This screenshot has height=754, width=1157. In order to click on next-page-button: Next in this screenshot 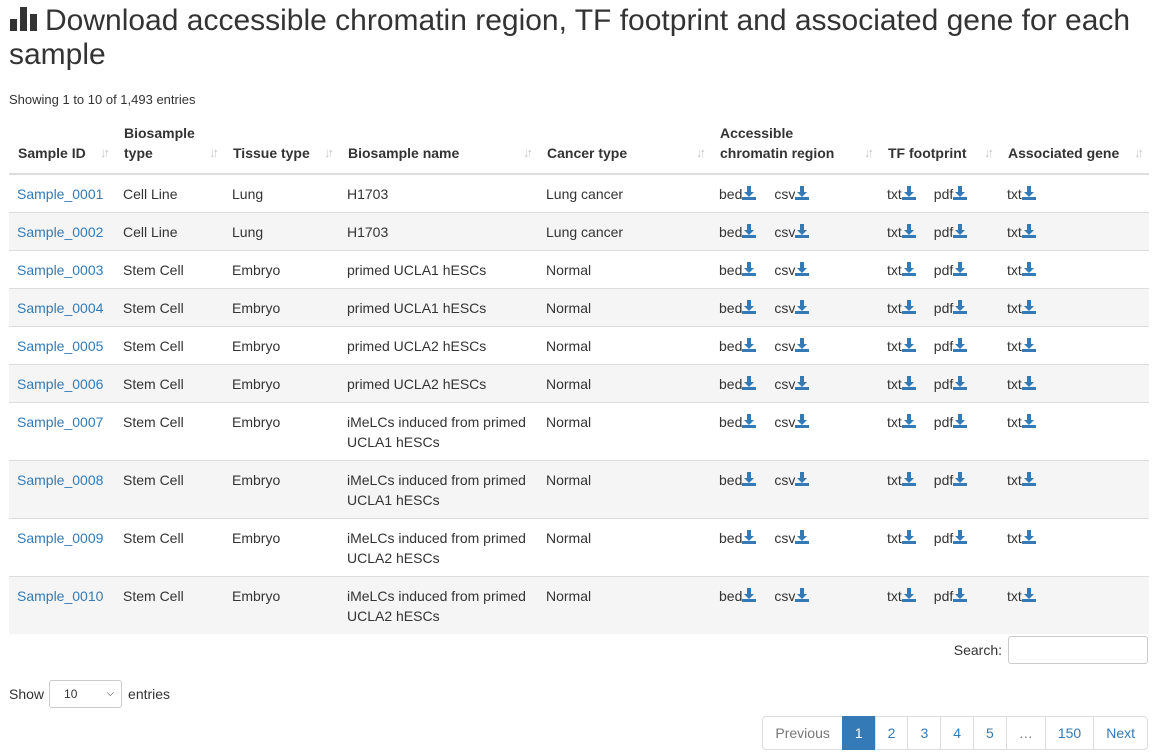, I will do `click(1120, 733)`.